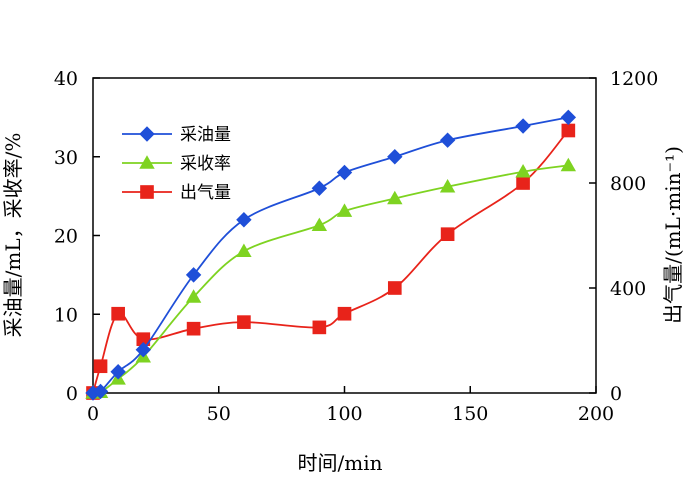  What do you see at coordinates (205, 193) in the screenshot?
I see `legend-label: 出气量` at bounding box center [205, 193].